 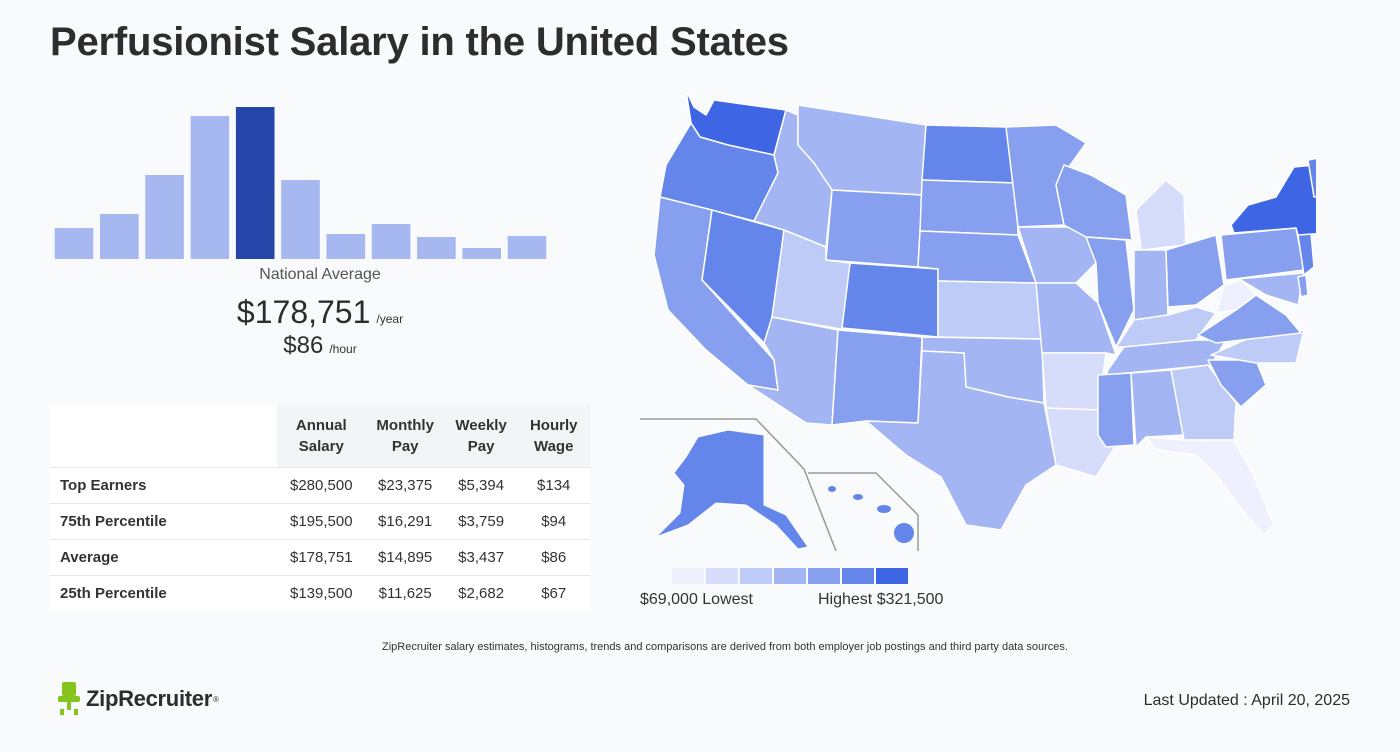 What do you see at coordinates (1262, 254) in the screenshot?
I see `state-pennsylvania` at bounding box center [1262, 254].